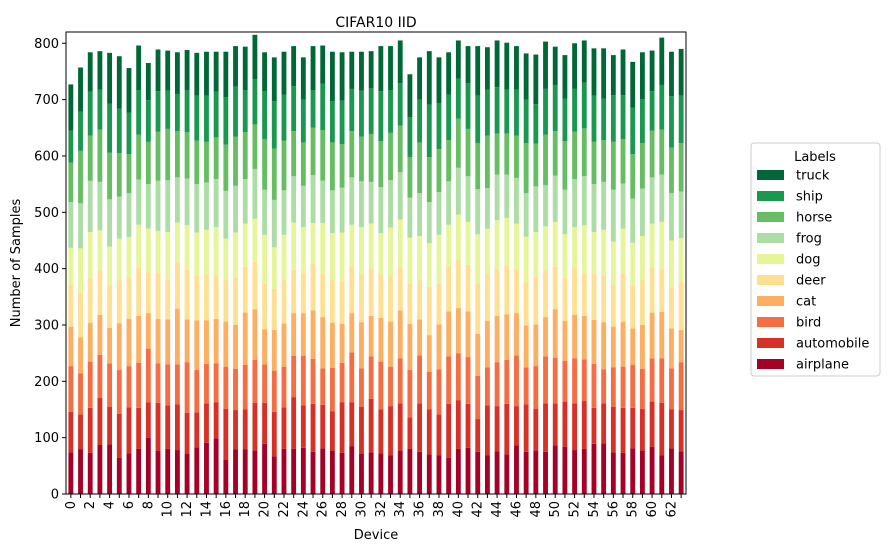  What do you see at coordinates (376, 535) in the screenshot?
I see `x-axis-label: Device` at bounding box center [376, 535].